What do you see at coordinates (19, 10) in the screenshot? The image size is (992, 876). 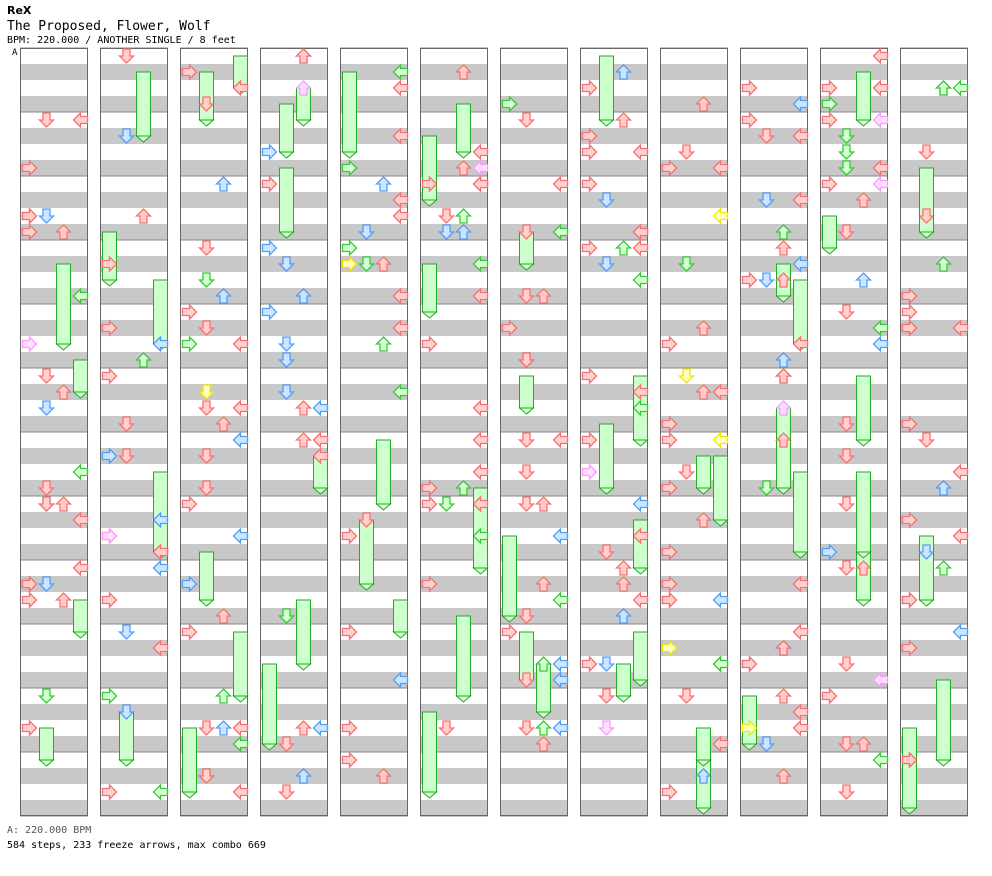 I see `brand-label: ReX` at bounding box center [19, 10].